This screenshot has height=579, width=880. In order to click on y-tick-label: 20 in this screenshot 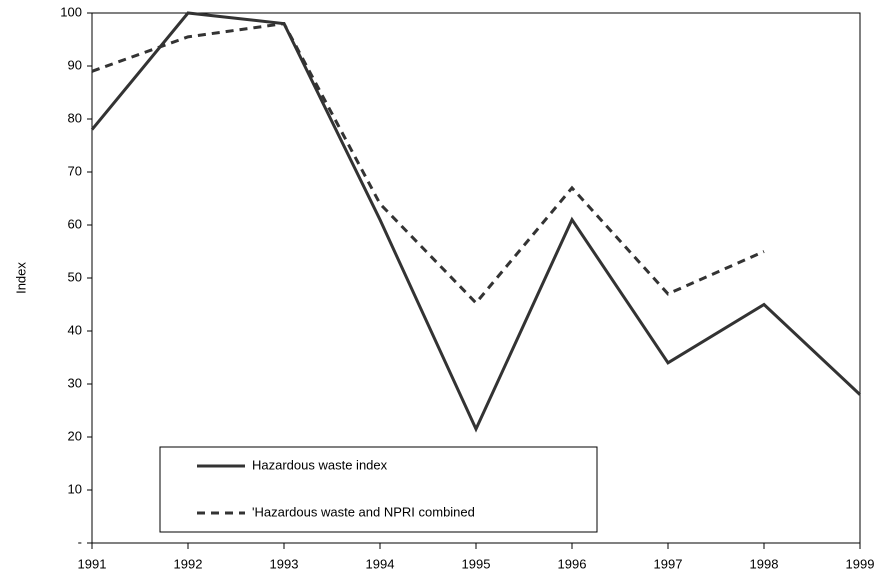, I will do `click(75, 435)`.